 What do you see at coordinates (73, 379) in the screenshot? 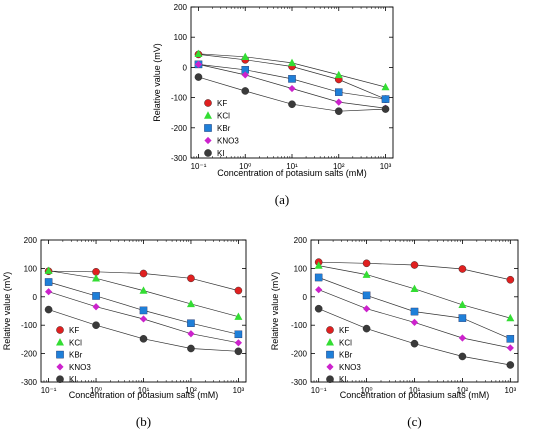
I see `legend-label-ki: KI` at bounding box center [73, 379].